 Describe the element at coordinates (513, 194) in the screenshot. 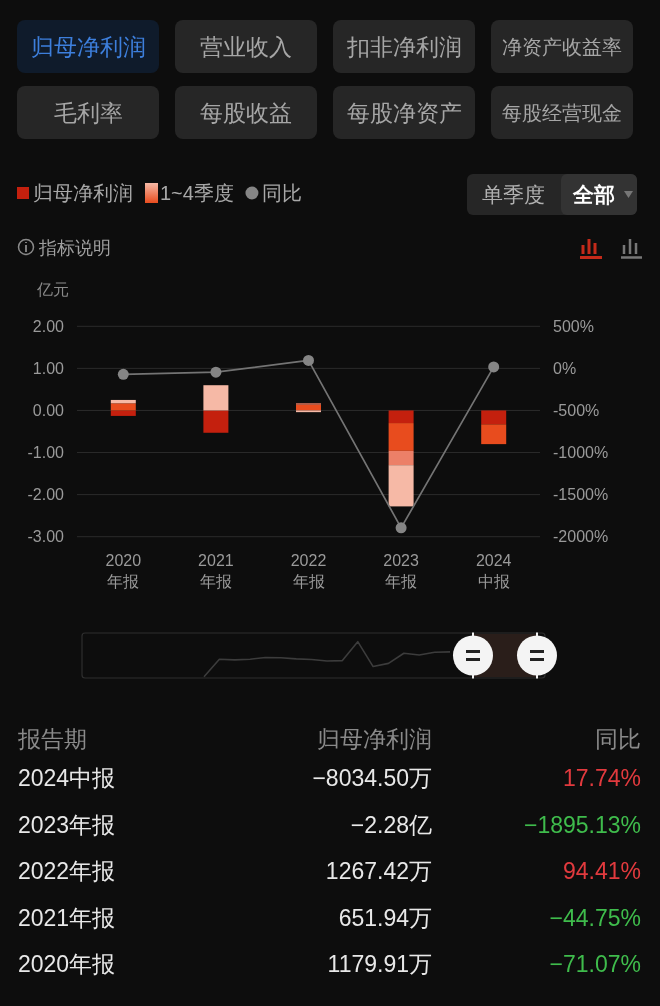

I see `text: 单季度` at that location.